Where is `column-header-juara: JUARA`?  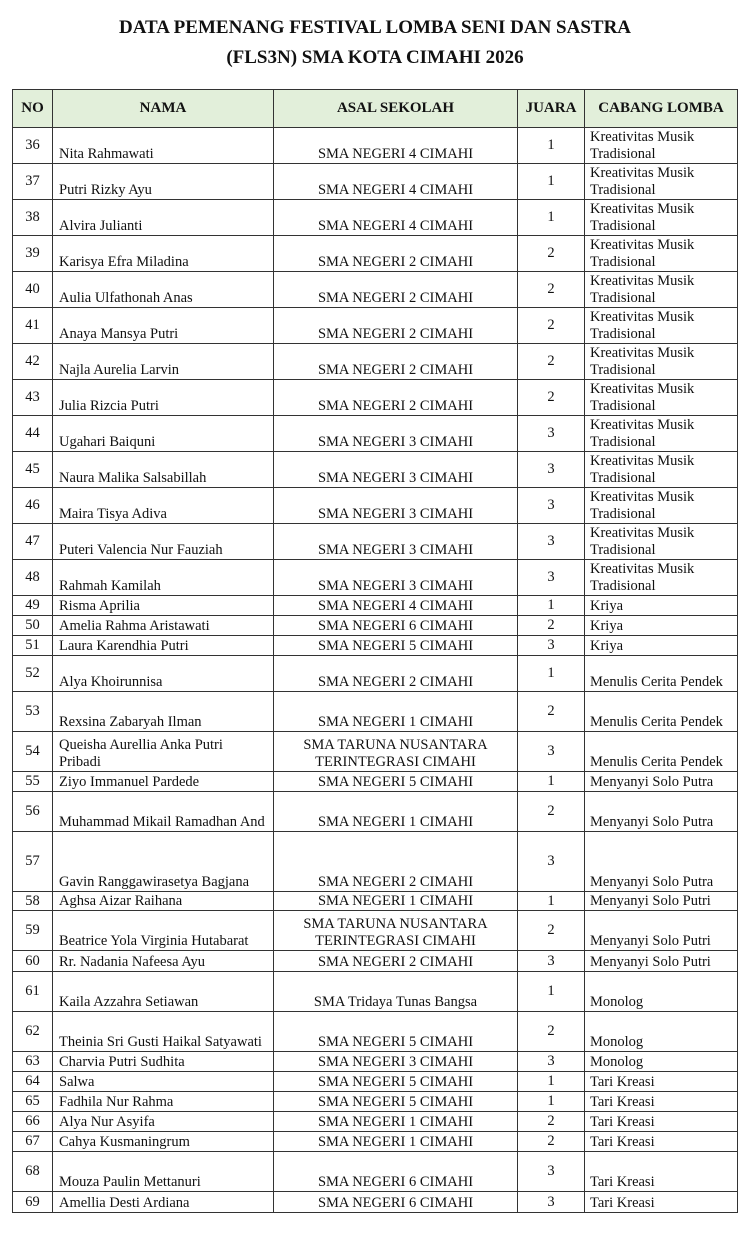 column-header-juara: JUARA is located at coordinates (551, 108).